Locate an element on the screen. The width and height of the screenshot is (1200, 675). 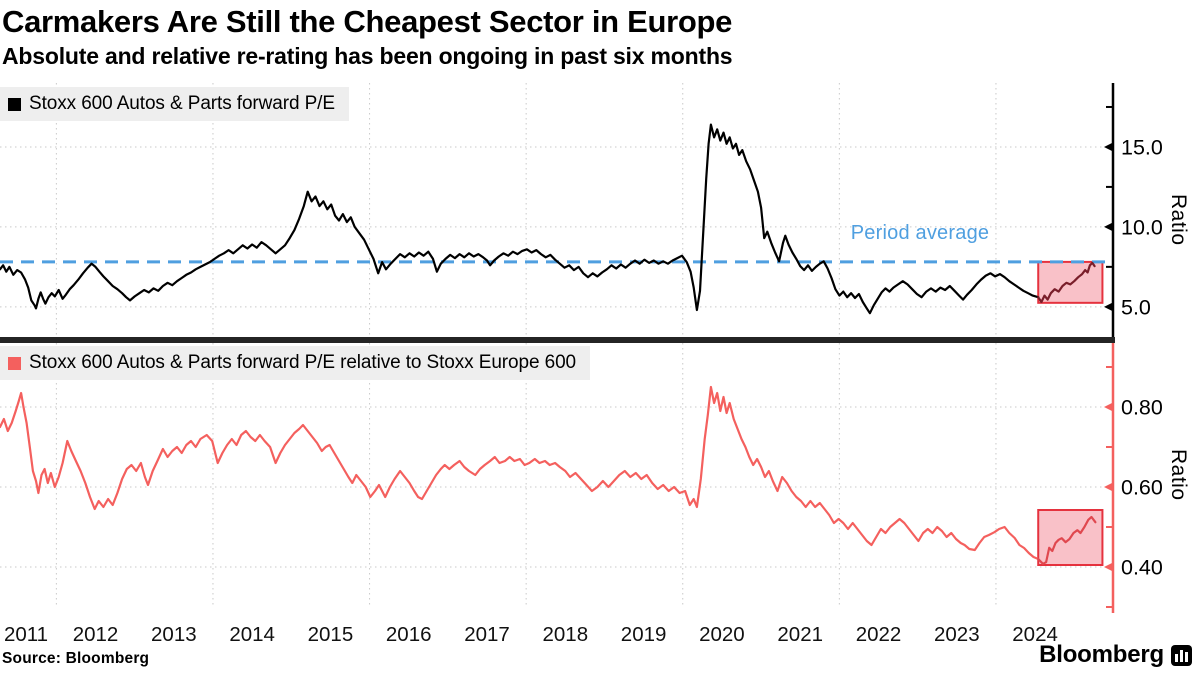
y-tick-label: 0.40 is located at coordinates (1142, 568).